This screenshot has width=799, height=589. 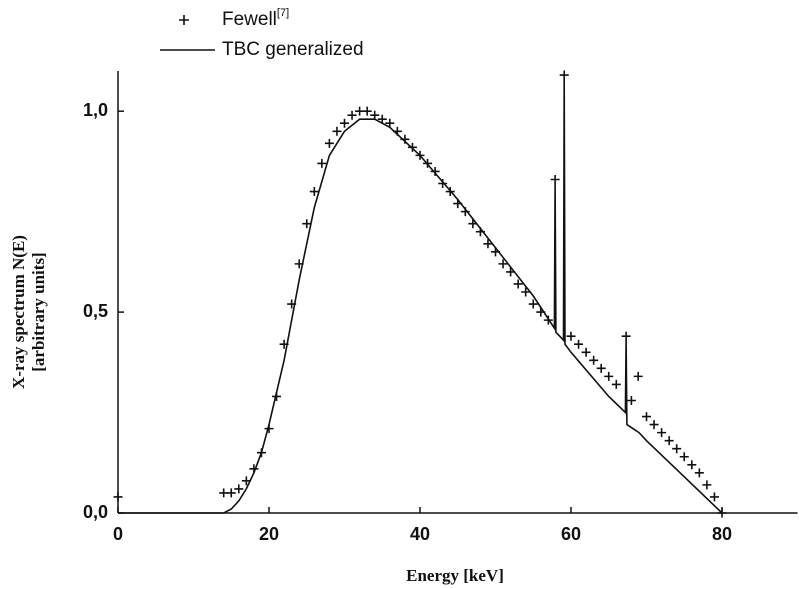 I want to click on y-axis-title-line: [arbitrary units], so click(x=38, y=311).